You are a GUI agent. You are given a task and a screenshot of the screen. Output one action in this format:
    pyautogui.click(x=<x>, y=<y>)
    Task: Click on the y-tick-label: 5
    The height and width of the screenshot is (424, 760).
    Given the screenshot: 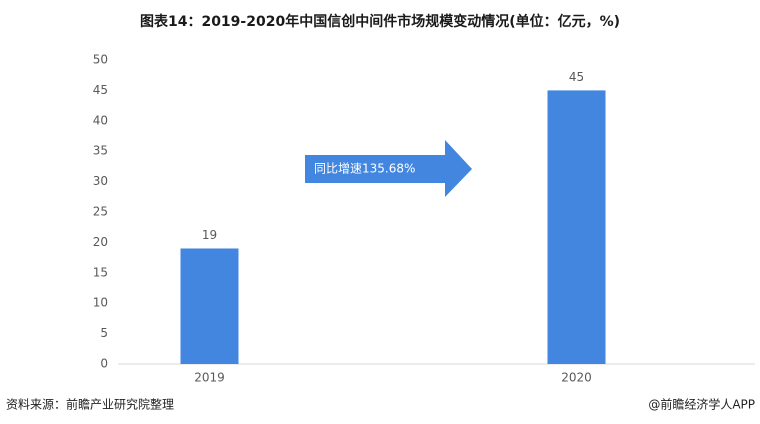 What is the action you would take?
    pyautogui.click(x=104, y=333)
    